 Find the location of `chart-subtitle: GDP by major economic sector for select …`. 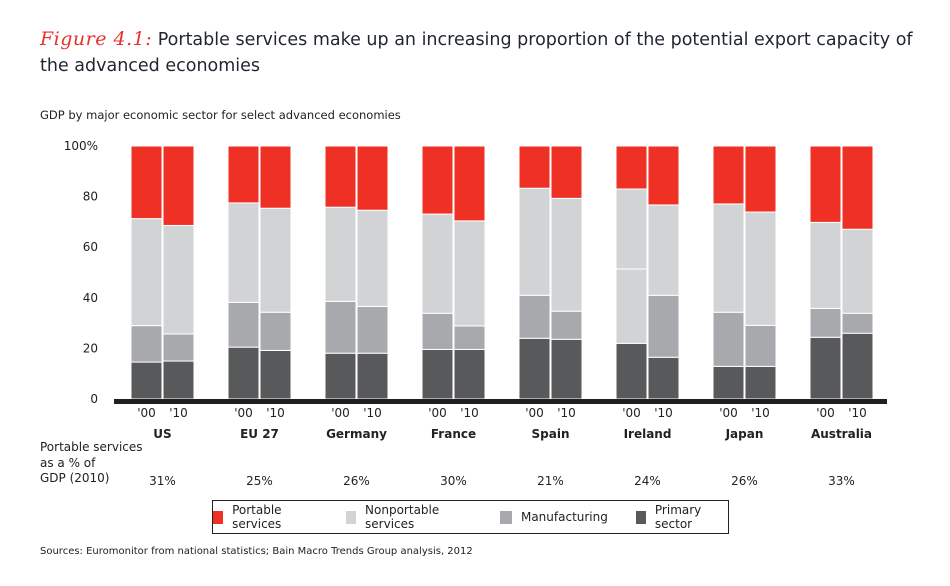

chart-subtitle: GDP by major economic sector for select … is located at coordinates (220, 115).